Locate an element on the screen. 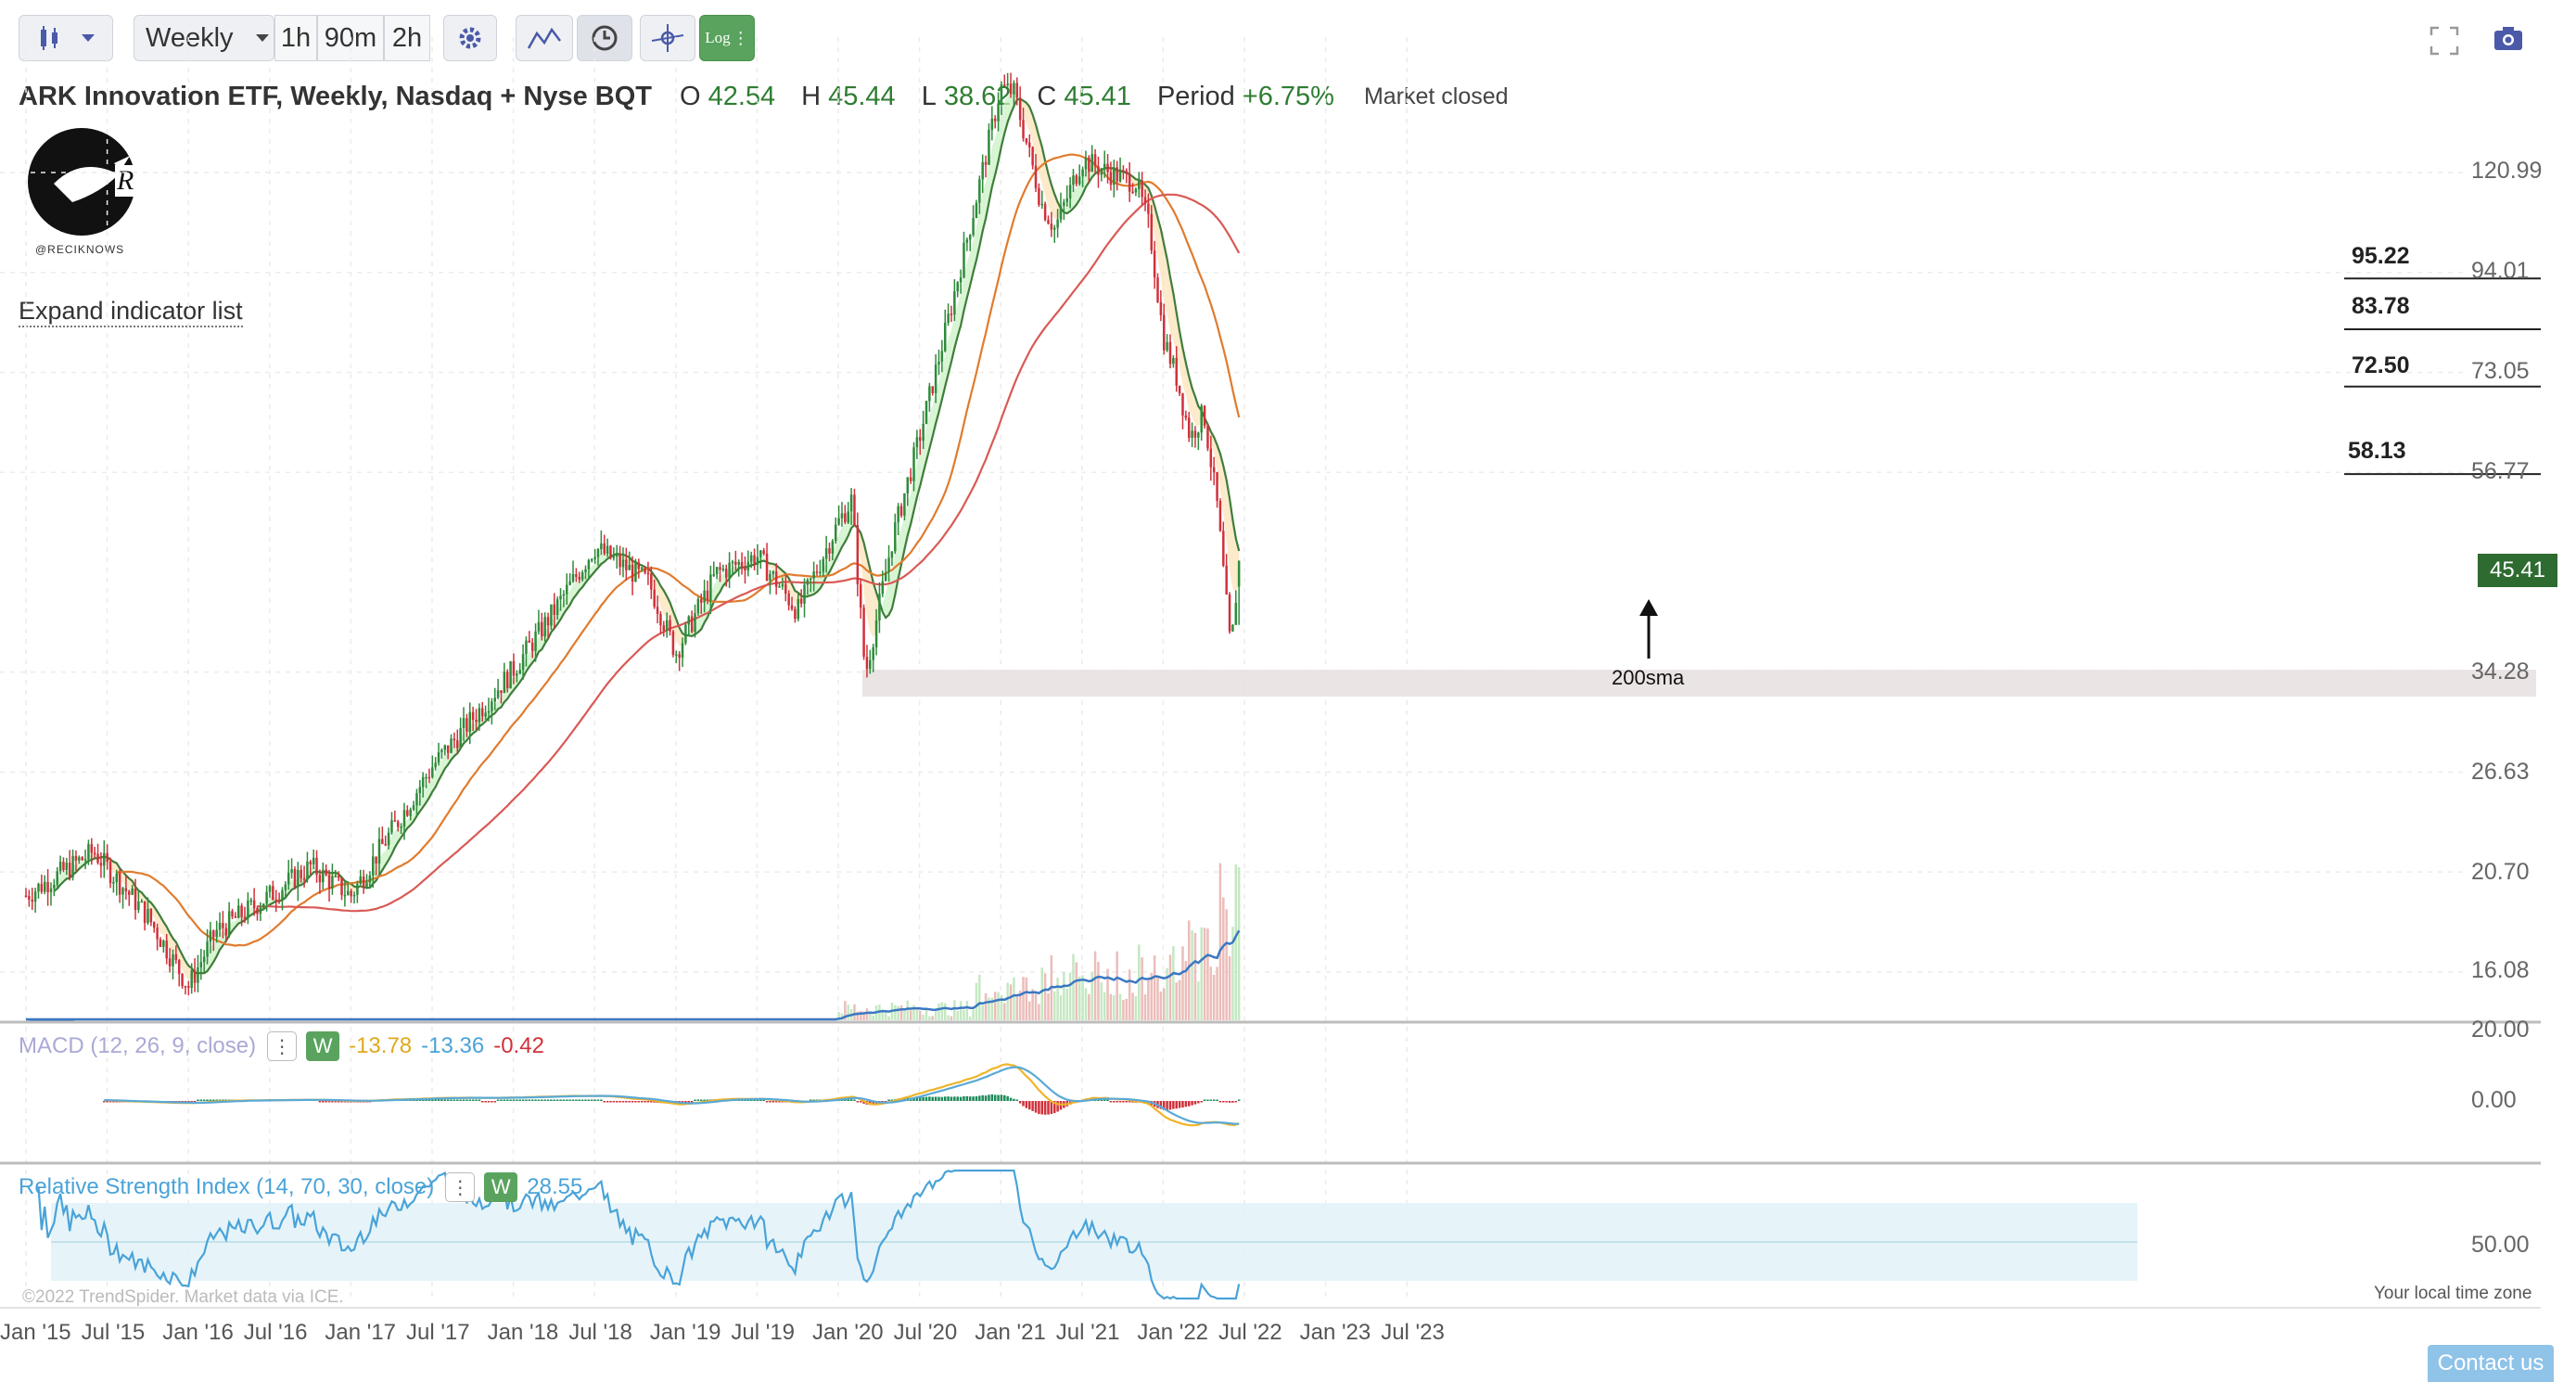  macd-title: MACD (12, 26, 9, close) is located at coordinates (138, 1045).